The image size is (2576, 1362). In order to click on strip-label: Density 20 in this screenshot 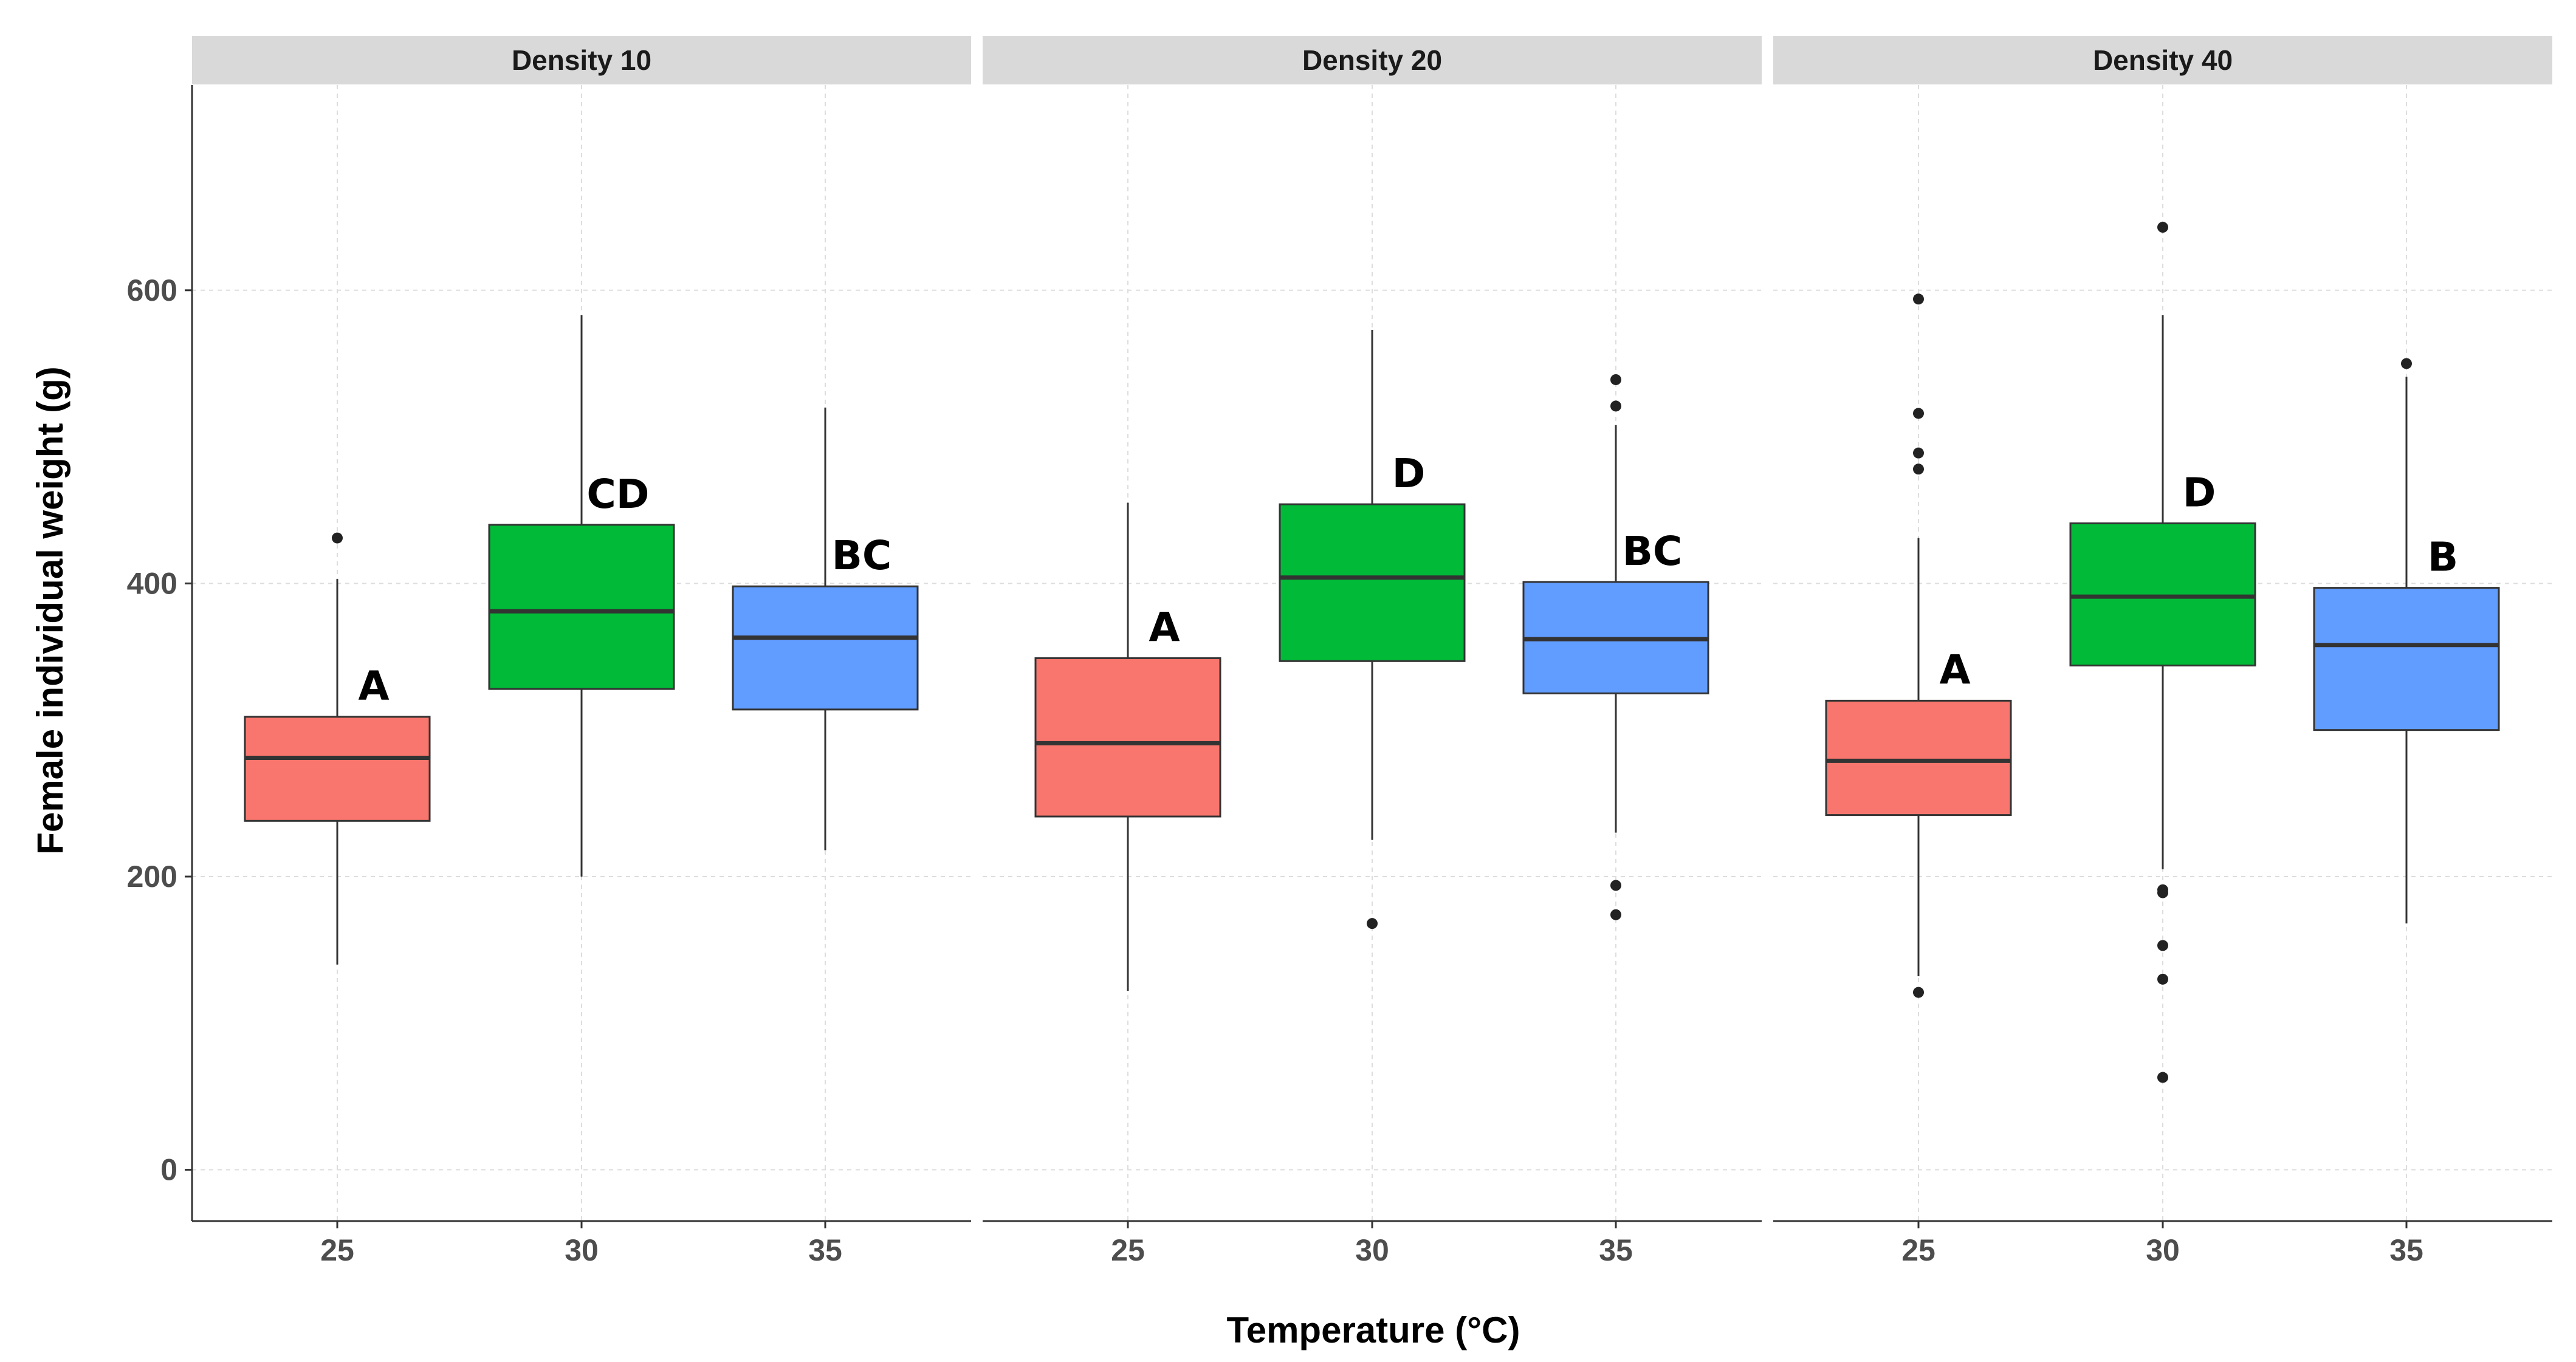, I will do `click(1372, 60)`.